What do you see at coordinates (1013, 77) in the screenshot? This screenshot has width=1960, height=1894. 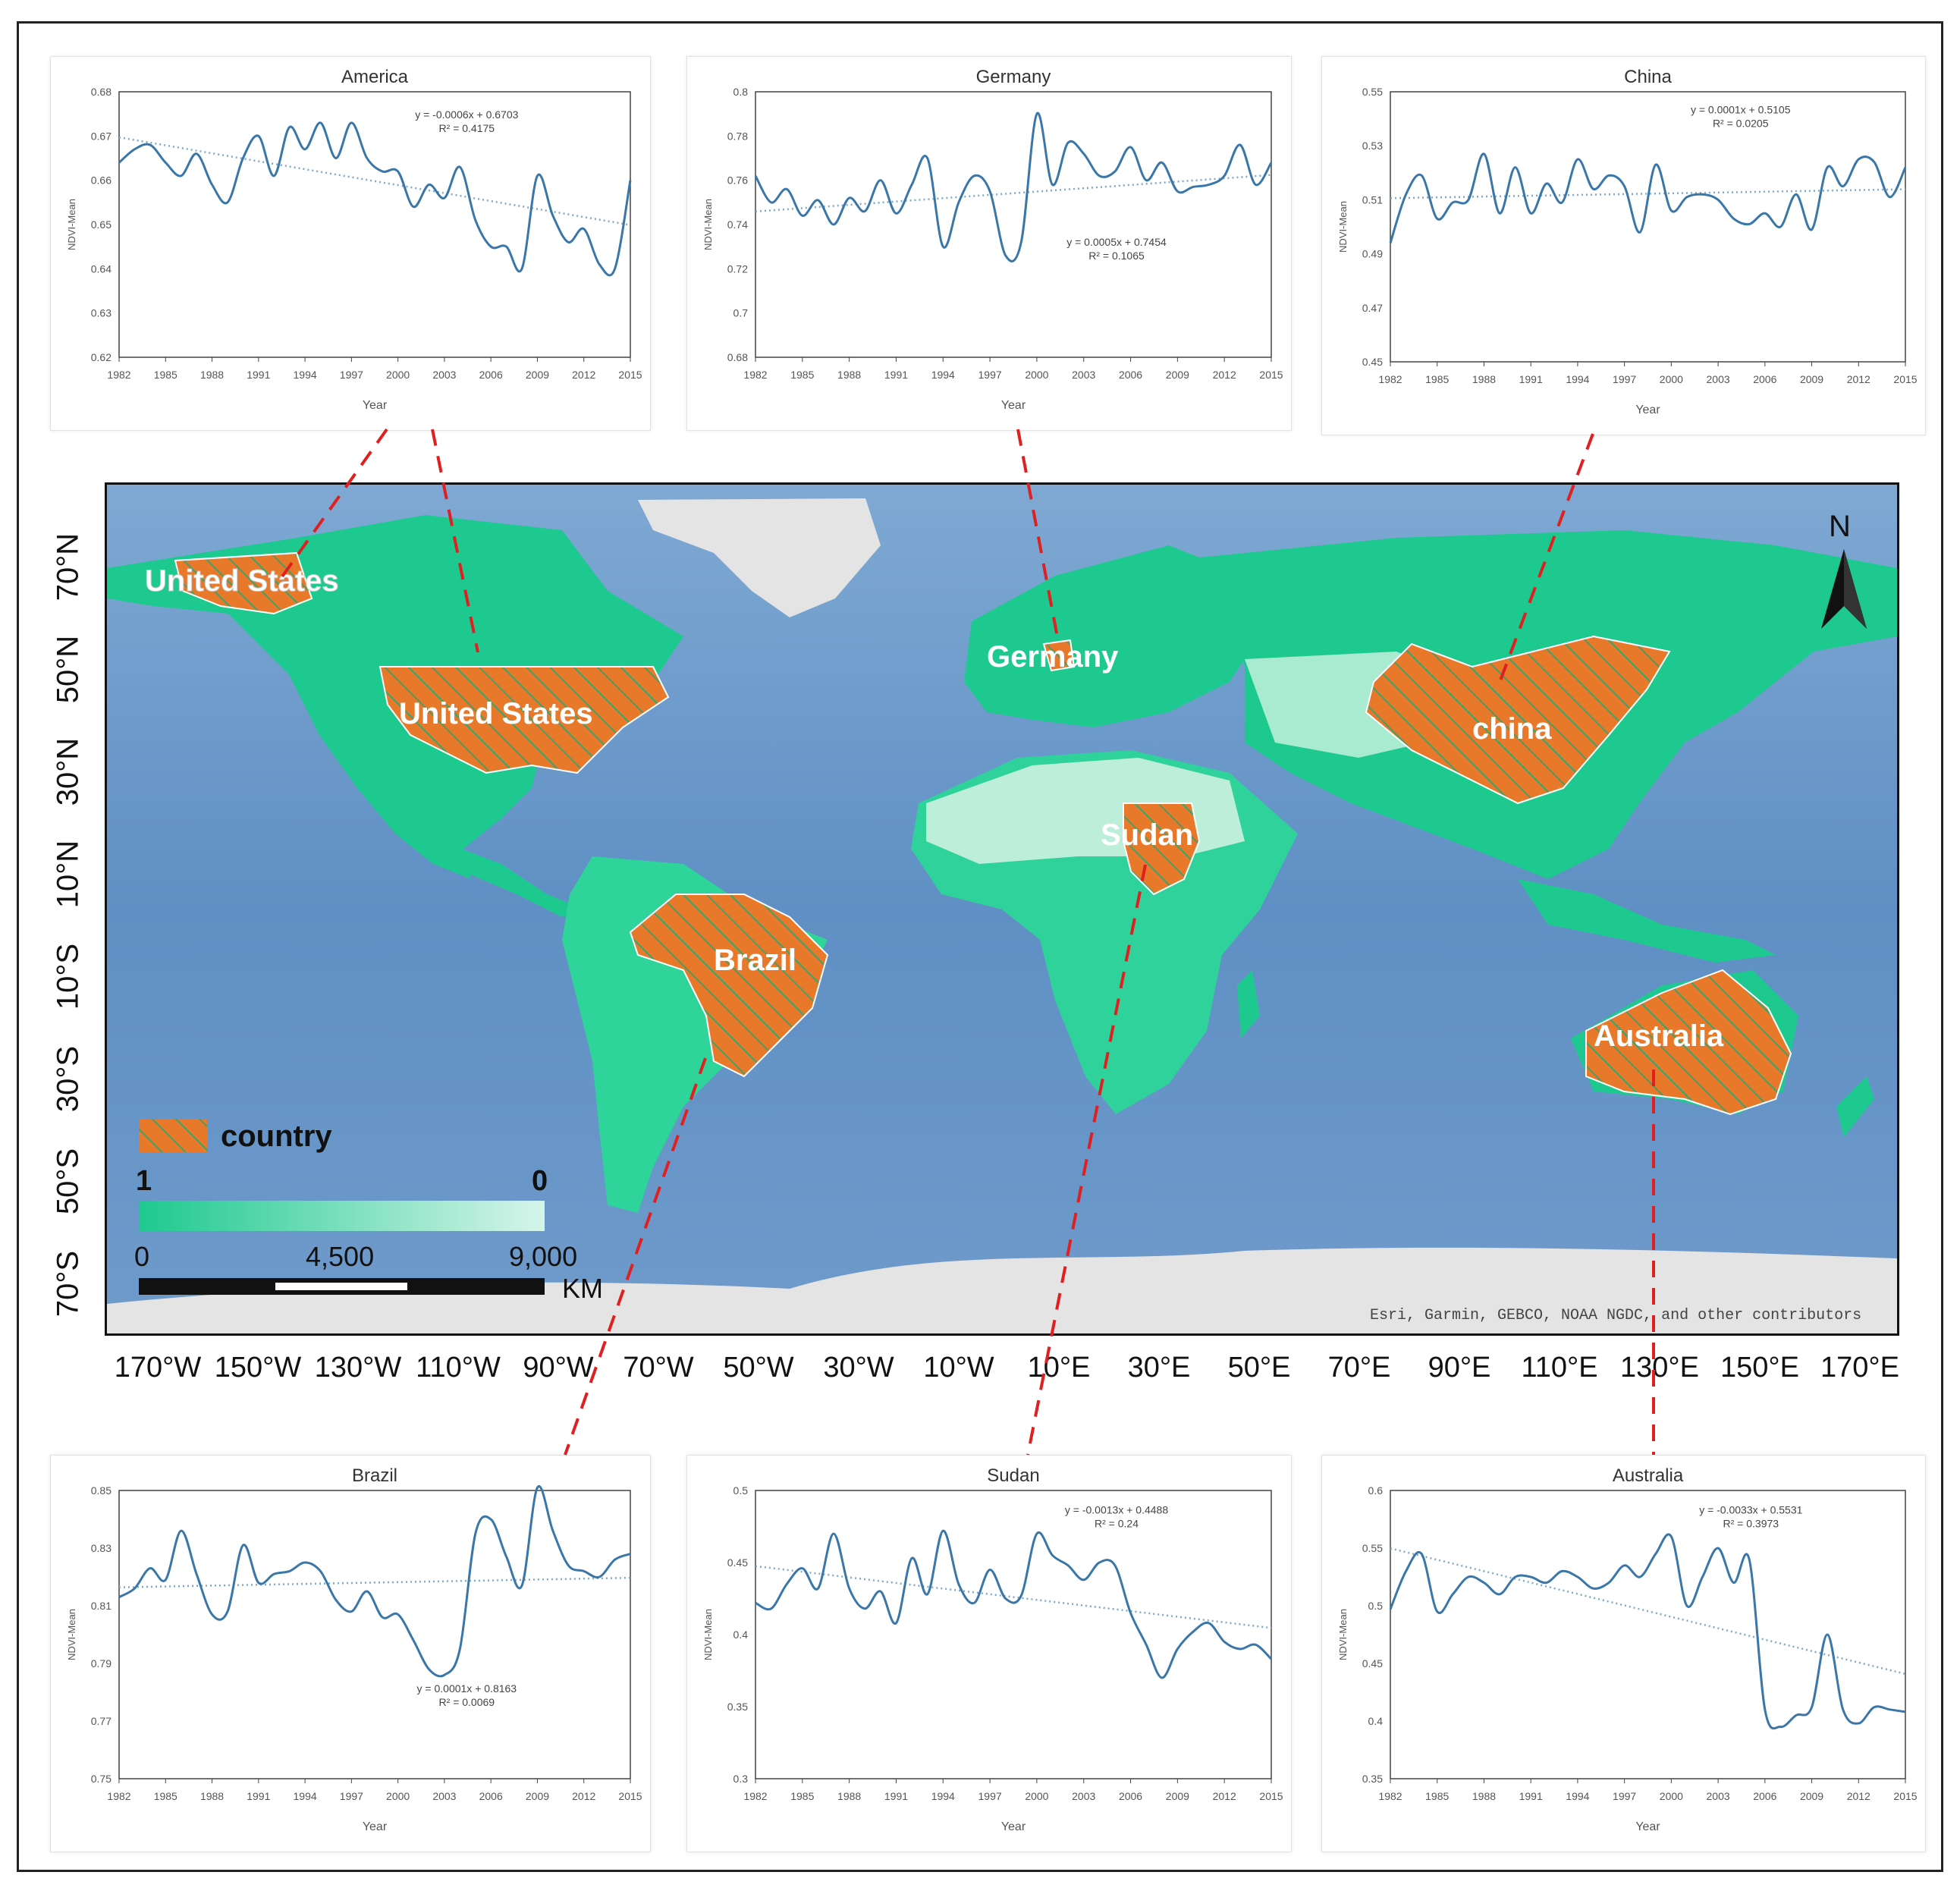 I see `chart-title: Germany` at bounding box center [1013, 77].